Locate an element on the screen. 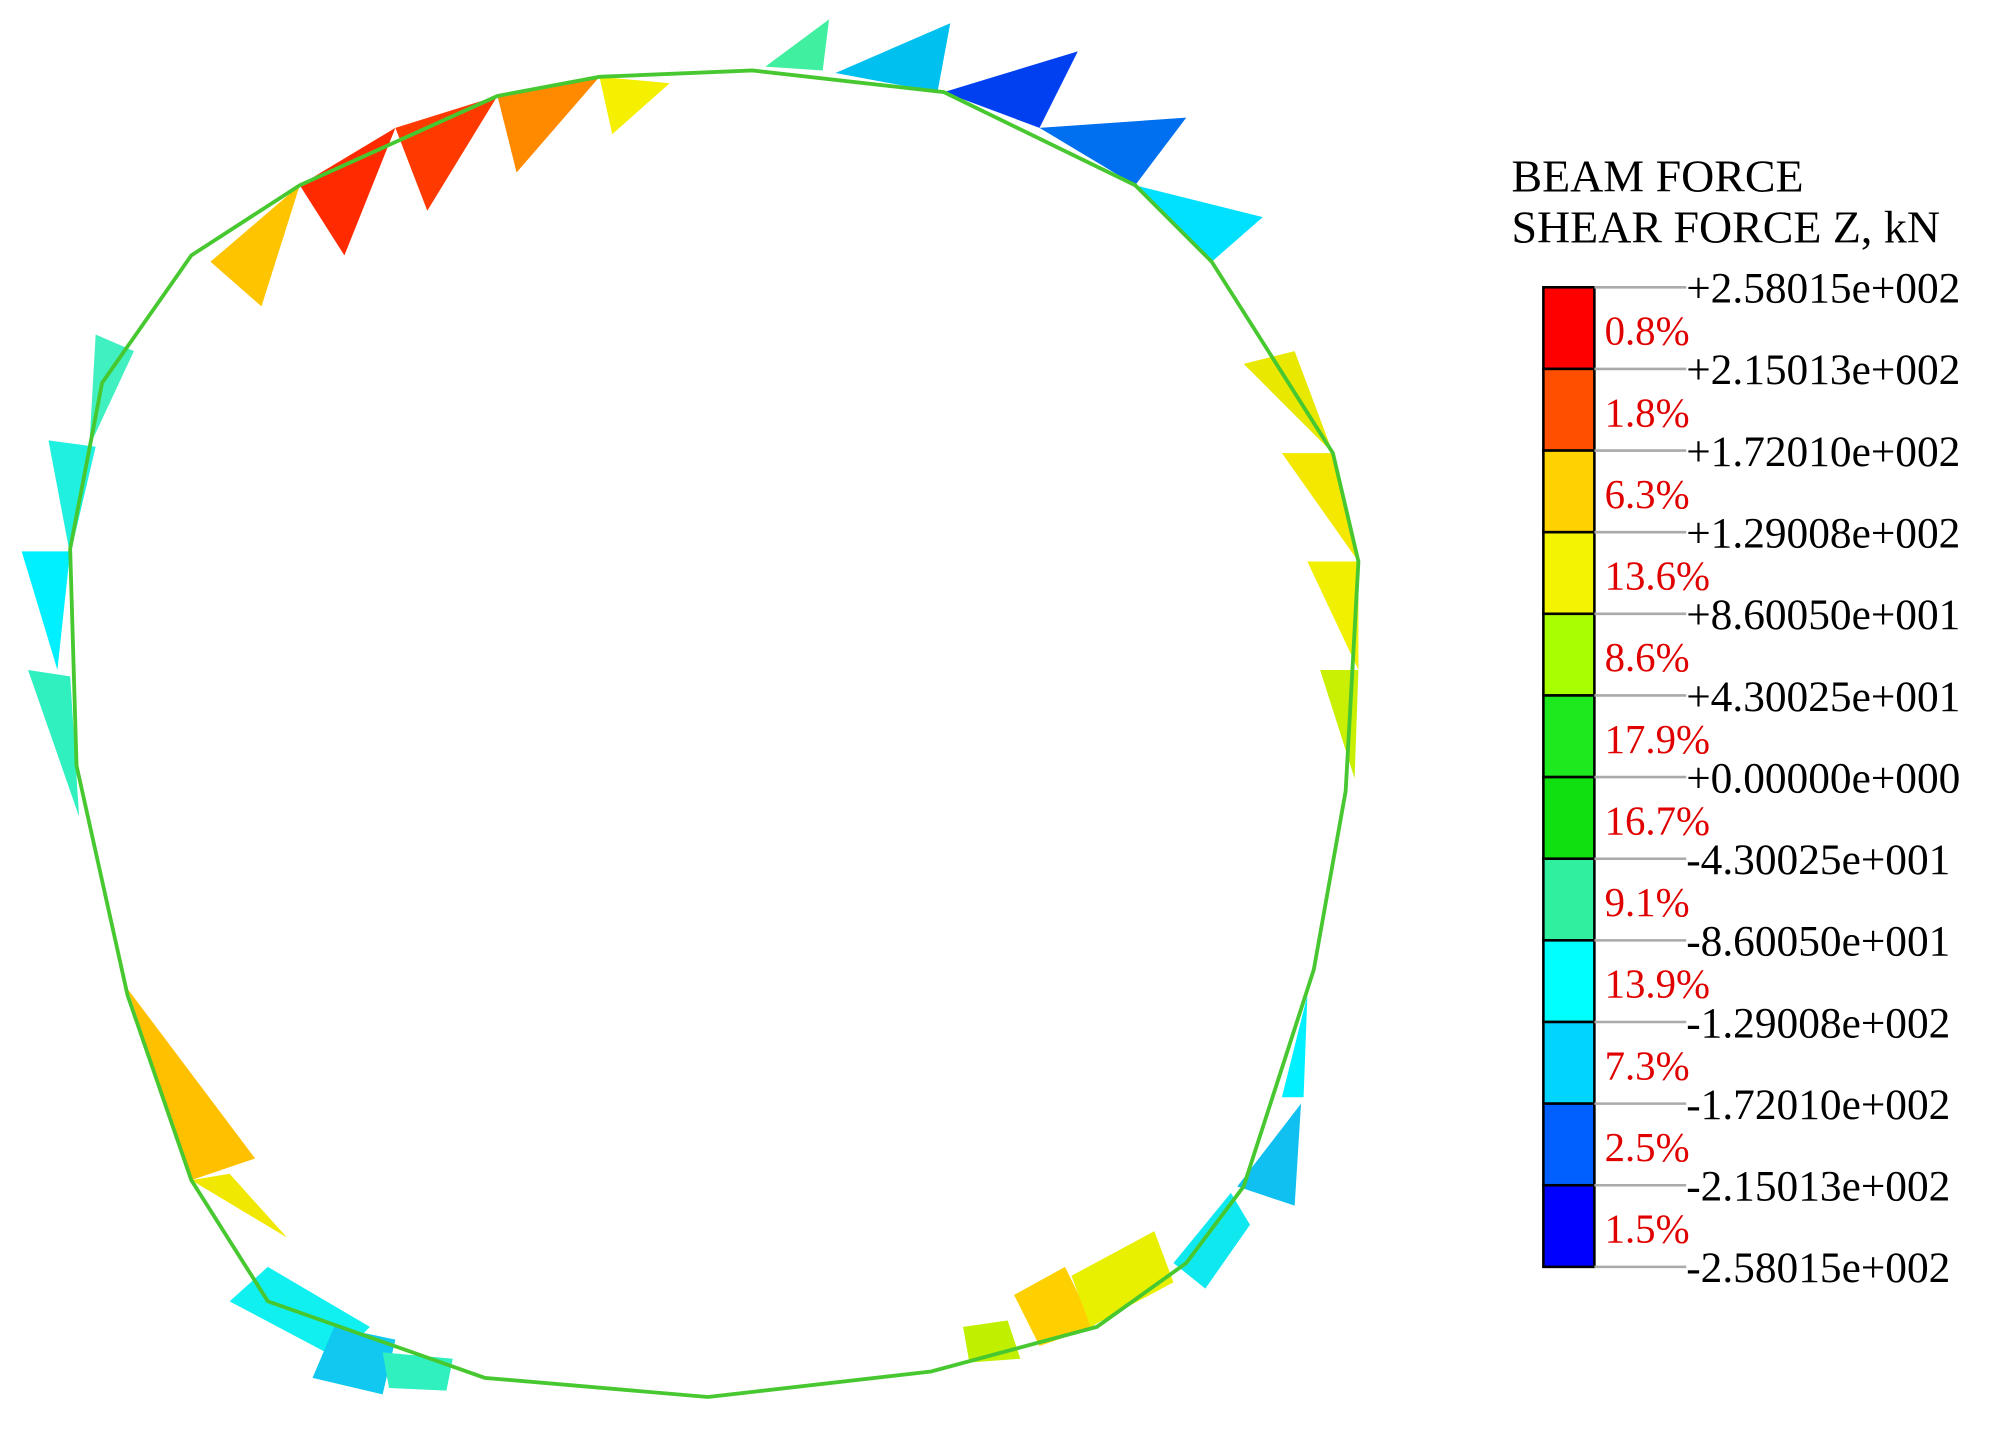 The height and width of the screenshot is (1438, 2000). band-percent: 7.3% is located at coordinates (1647, 1065).